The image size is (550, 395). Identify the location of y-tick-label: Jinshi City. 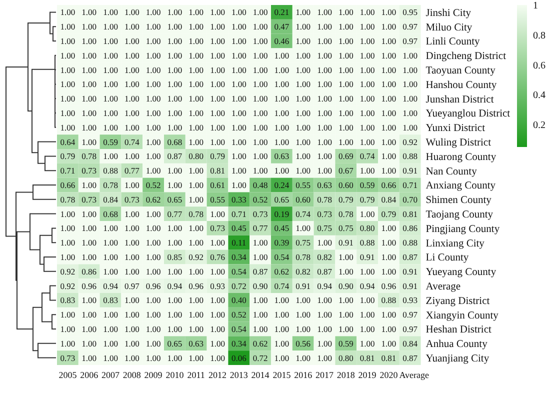
(449, 13).